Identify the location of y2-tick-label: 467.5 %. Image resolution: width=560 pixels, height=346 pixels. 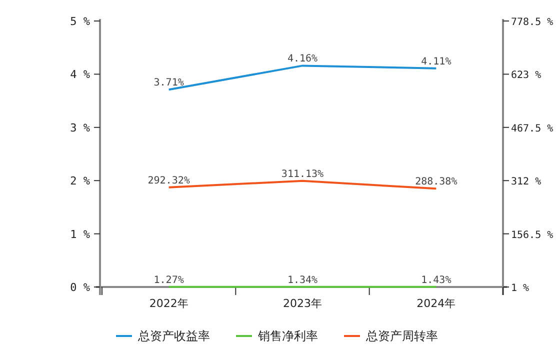
(532, 128).